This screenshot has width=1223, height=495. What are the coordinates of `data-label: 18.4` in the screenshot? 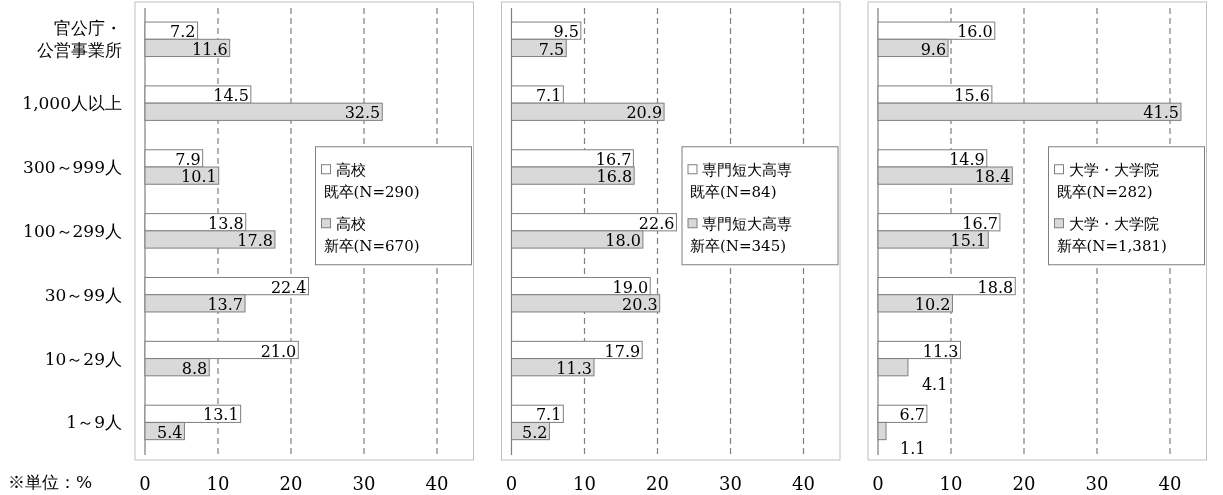 It's located at (992, 177).